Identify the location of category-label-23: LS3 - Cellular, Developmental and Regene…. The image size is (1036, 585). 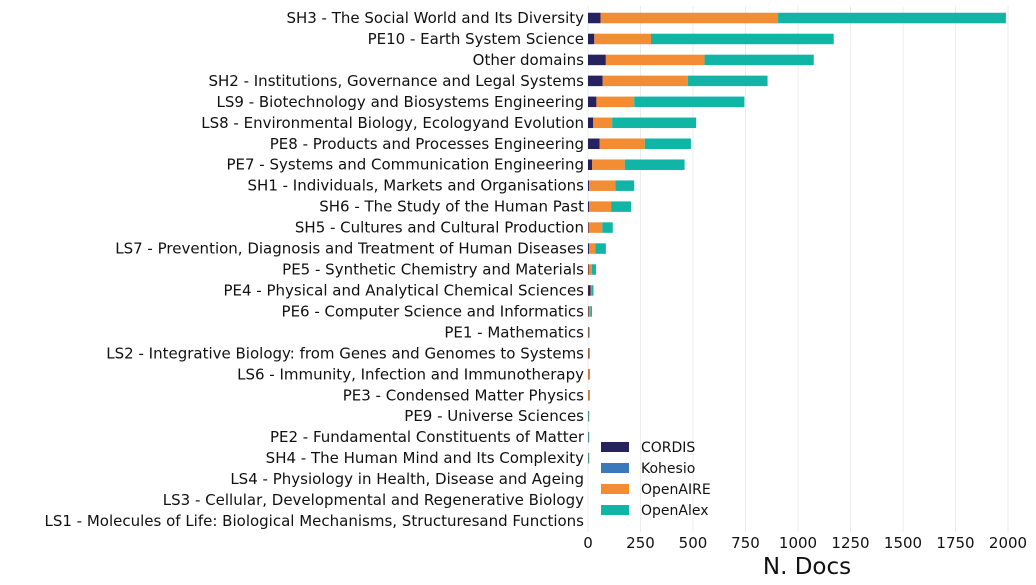
(373, 500).